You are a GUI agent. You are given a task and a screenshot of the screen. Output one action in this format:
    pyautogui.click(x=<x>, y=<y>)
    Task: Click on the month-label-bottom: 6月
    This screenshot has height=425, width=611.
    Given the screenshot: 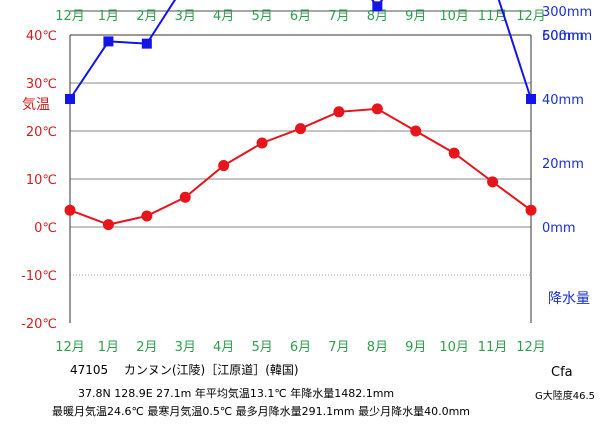 What is the action you would take?
    pyautogui.click(x=300, y=347)
    